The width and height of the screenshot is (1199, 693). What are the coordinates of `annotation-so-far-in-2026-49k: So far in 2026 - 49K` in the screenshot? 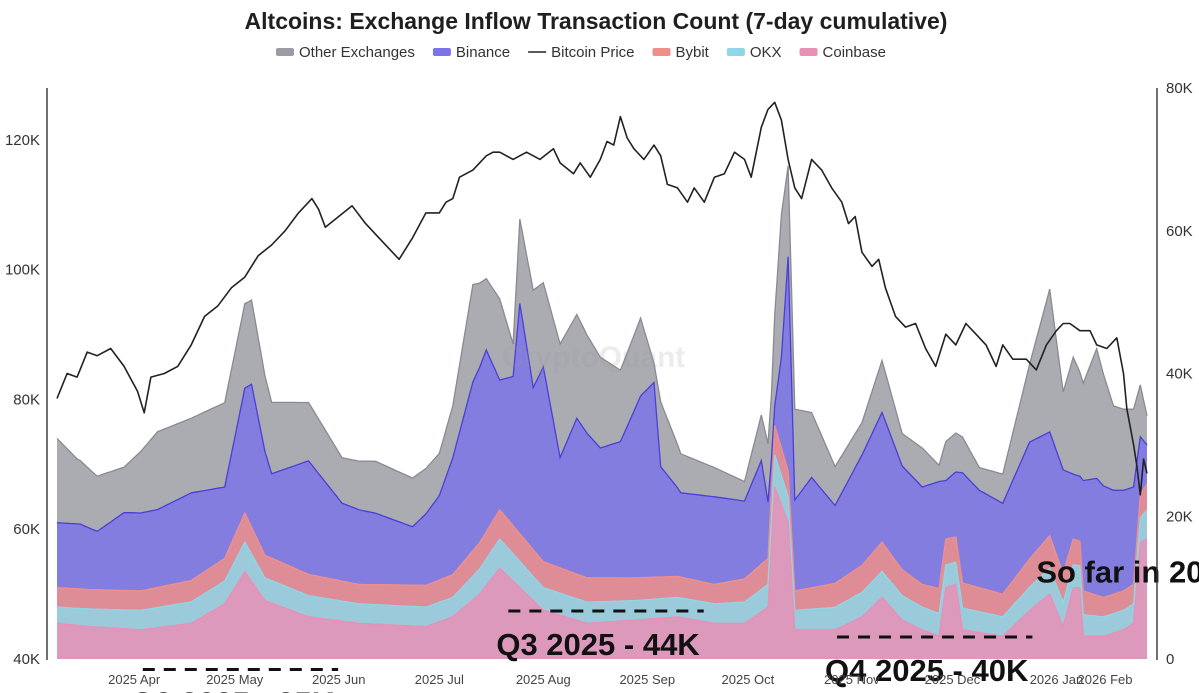 It's located at (1117, 572).